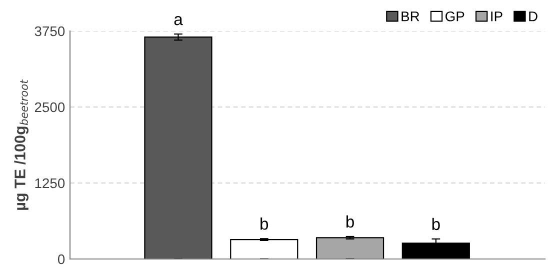 Image resolution: width=550 pixels, height=269 pixels. Describe the element at coordinates (411, 17) in the screenshot. I see `legend-label: BR` at that location.